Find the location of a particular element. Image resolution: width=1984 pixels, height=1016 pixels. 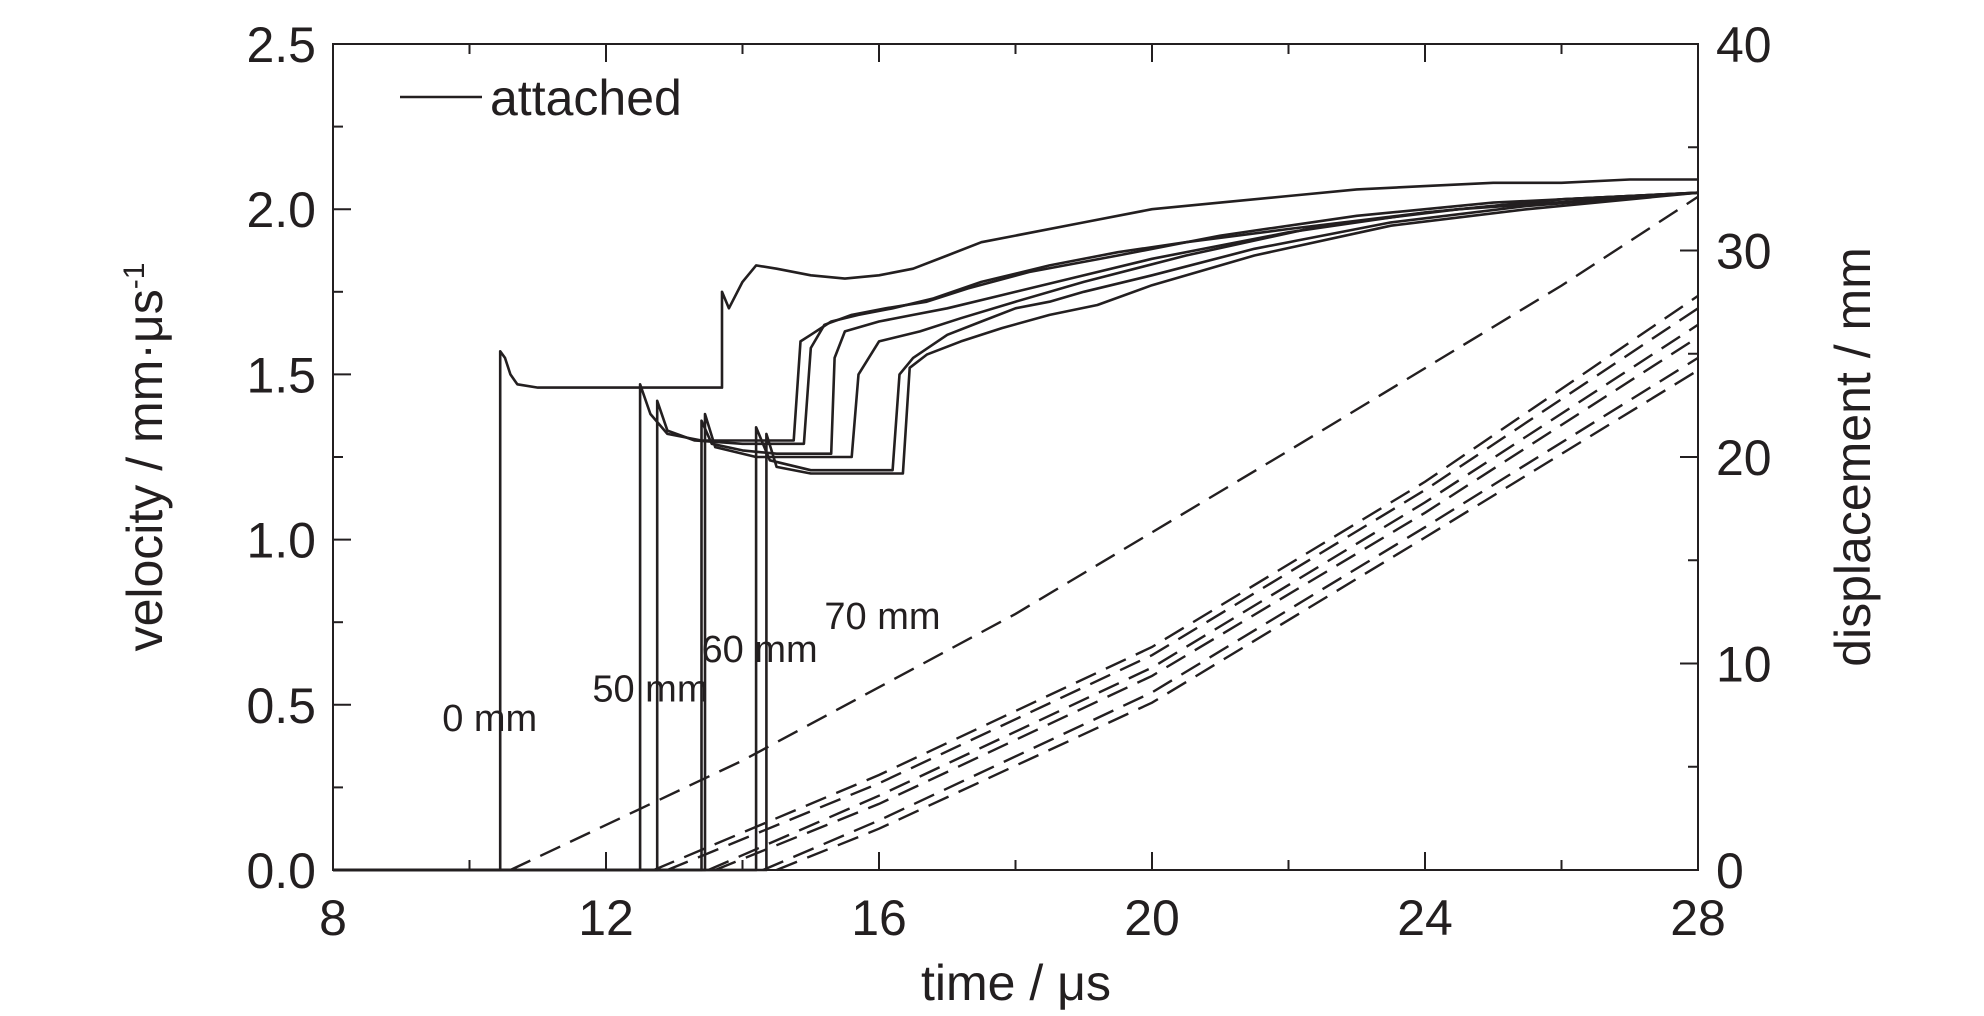

y-right-tick-label: 30 is located at coordinates (1744, 252).